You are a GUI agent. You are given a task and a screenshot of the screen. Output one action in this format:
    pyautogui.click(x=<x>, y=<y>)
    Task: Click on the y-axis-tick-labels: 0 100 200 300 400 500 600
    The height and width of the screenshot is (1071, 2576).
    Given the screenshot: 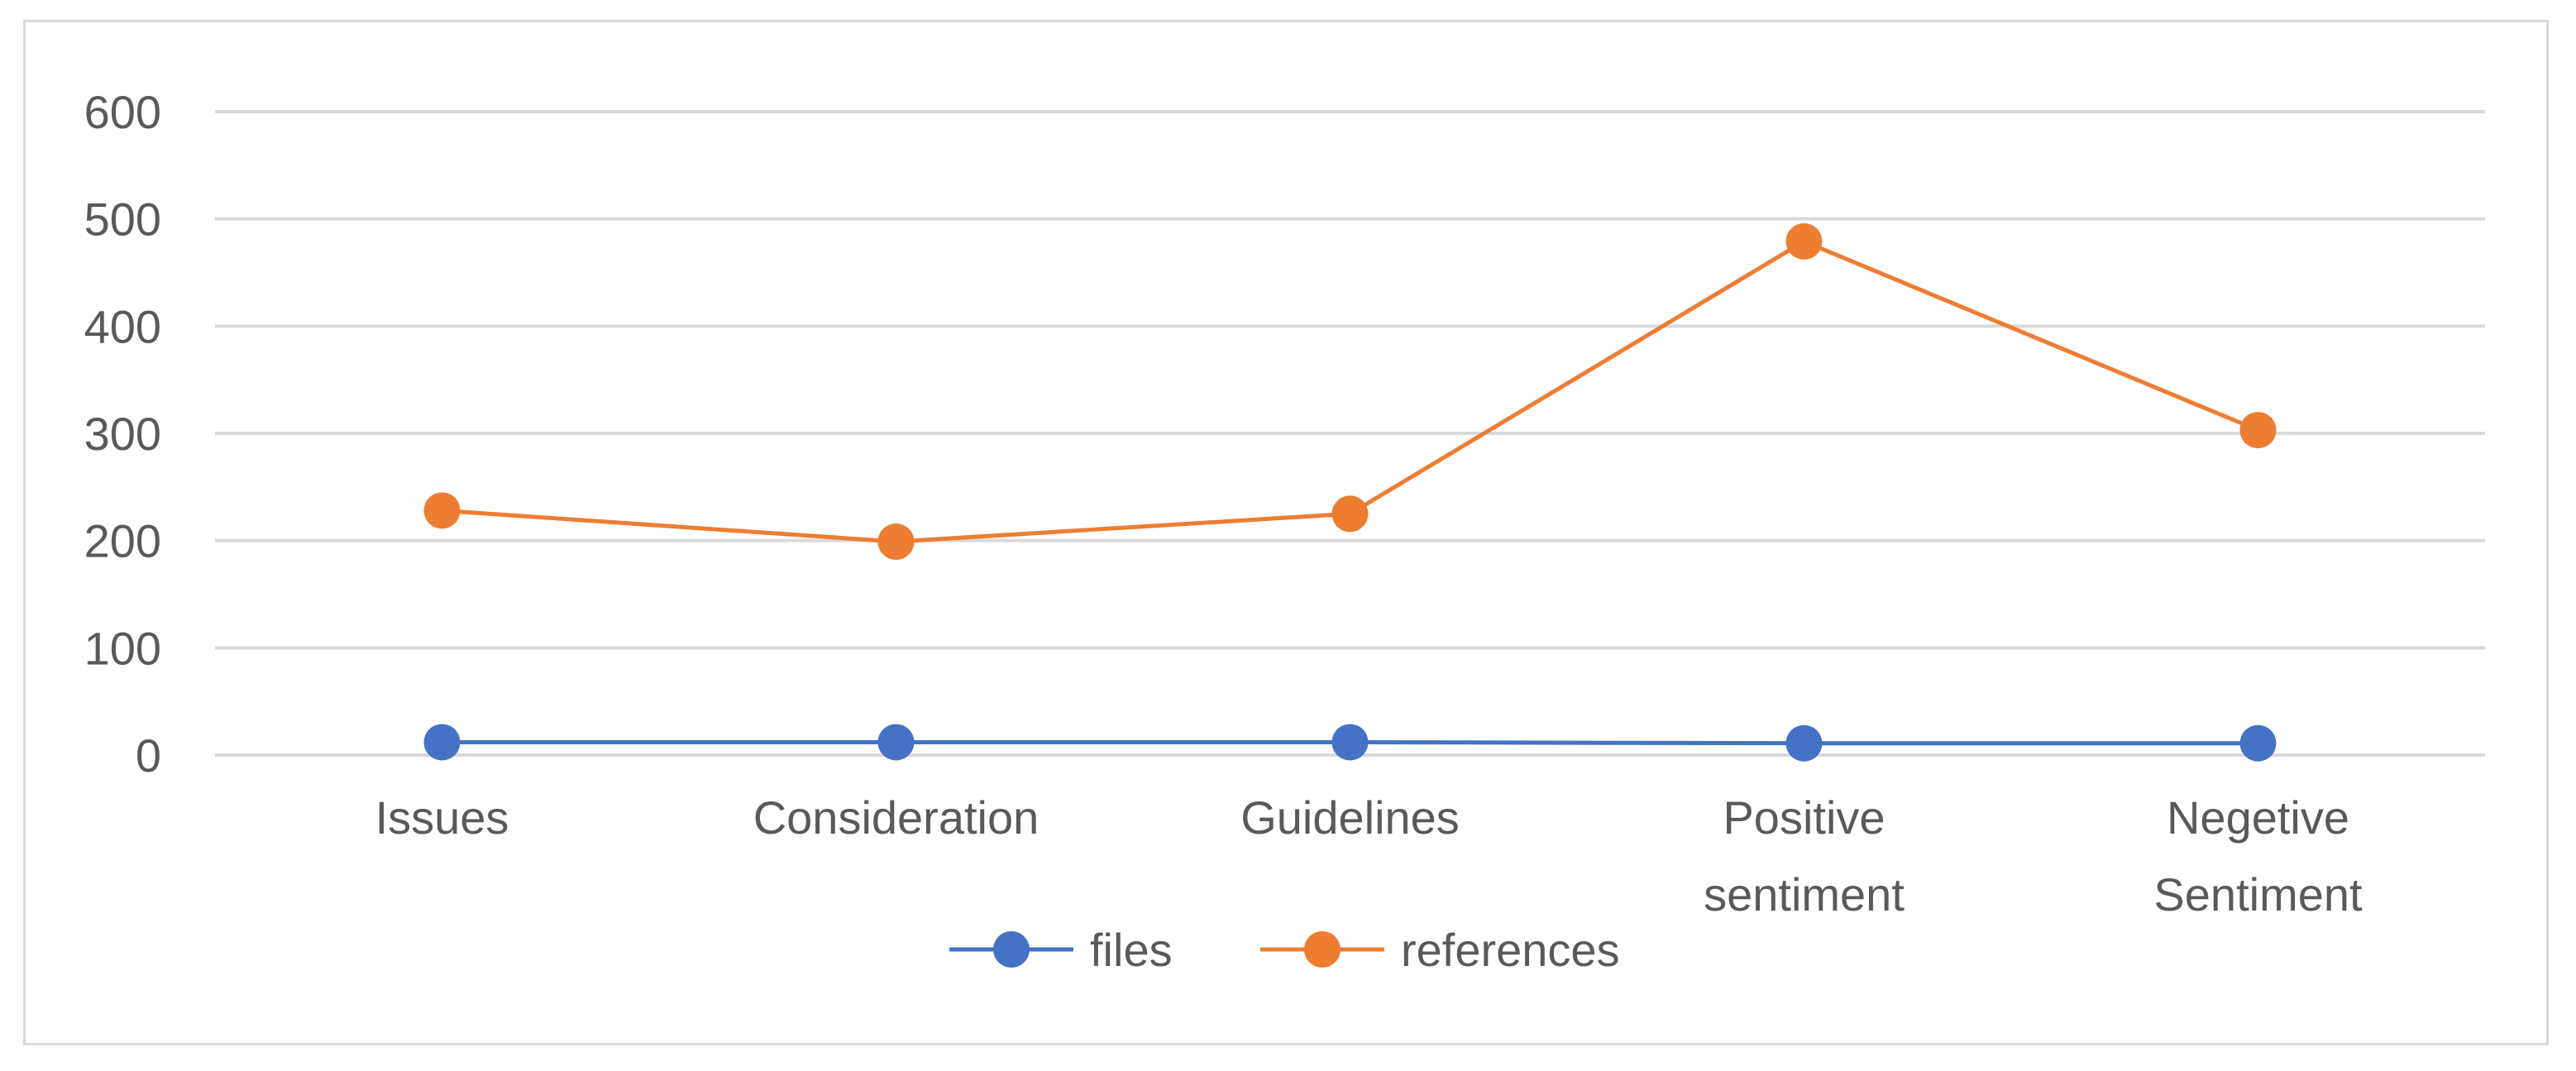 What is the action you would take?
    pyautogui.click(x=122, y=434)
    